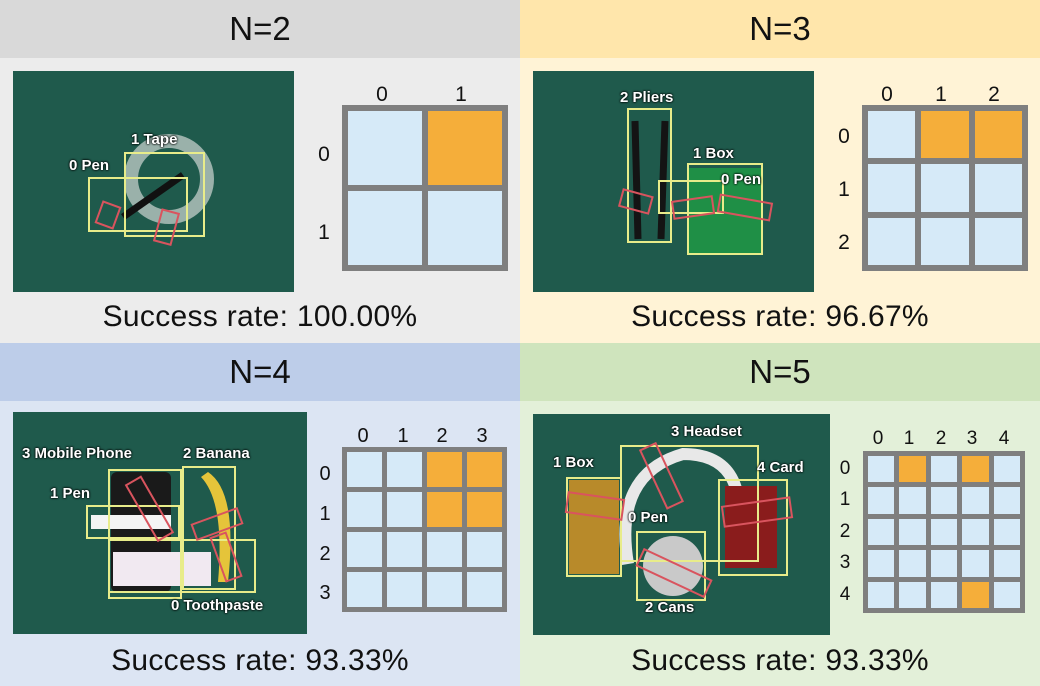  Describe the element at coordinates (260, 29) in the screenshot. I see `panel-title: N=2` at that location.